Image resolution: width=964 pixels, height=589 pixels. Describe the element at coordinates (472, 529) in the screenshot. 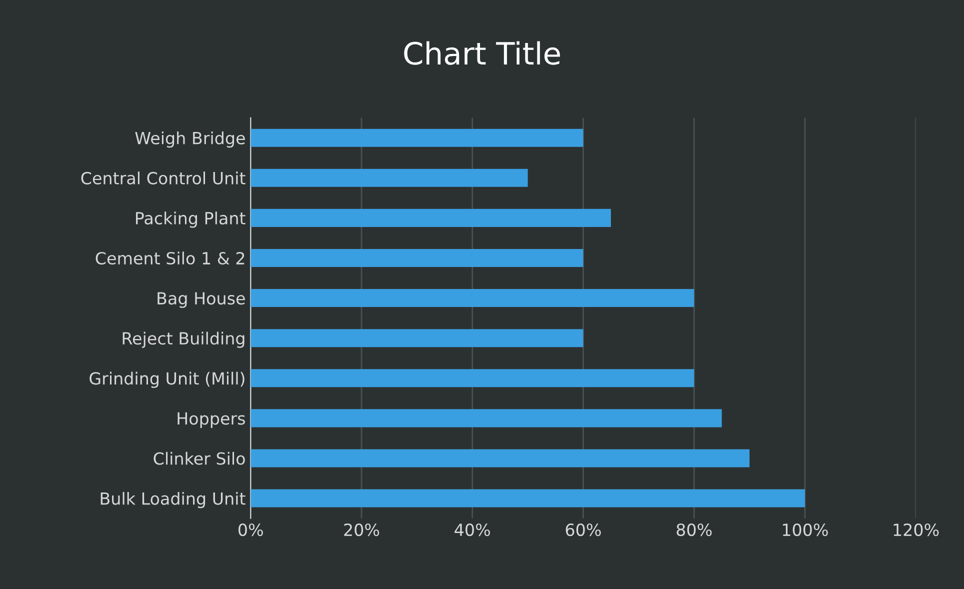

I see `x-tick-label: 40%` at that location.